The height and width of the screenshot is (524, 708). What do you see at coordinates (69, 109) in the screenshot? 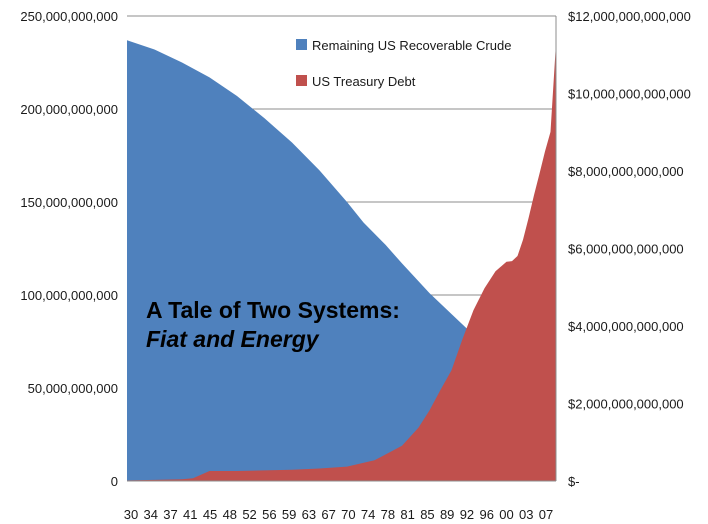
I see `left-y-tick-label: 200,000,000,000` at bounding box center [69, 109].